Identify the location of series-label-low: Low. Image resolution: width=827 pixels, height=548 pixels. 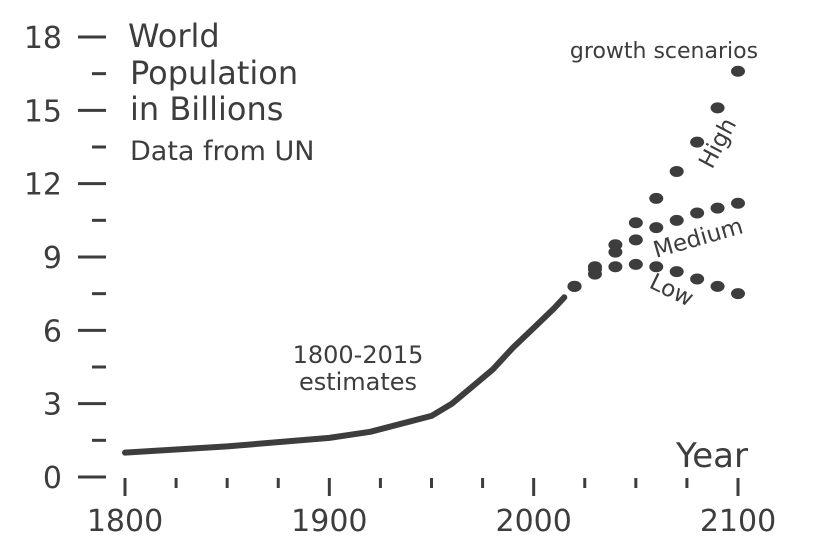
(671, 290).